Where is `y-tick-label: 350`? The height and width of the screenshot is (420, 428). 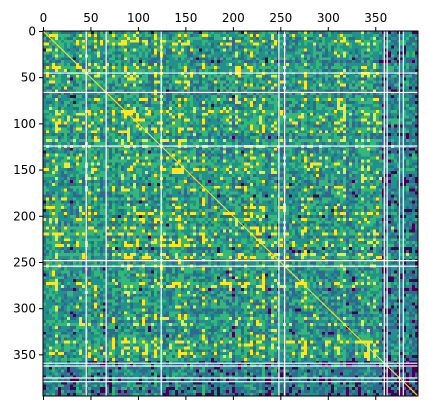 y-tick-label: 350 is located at coordinates (24, 355).